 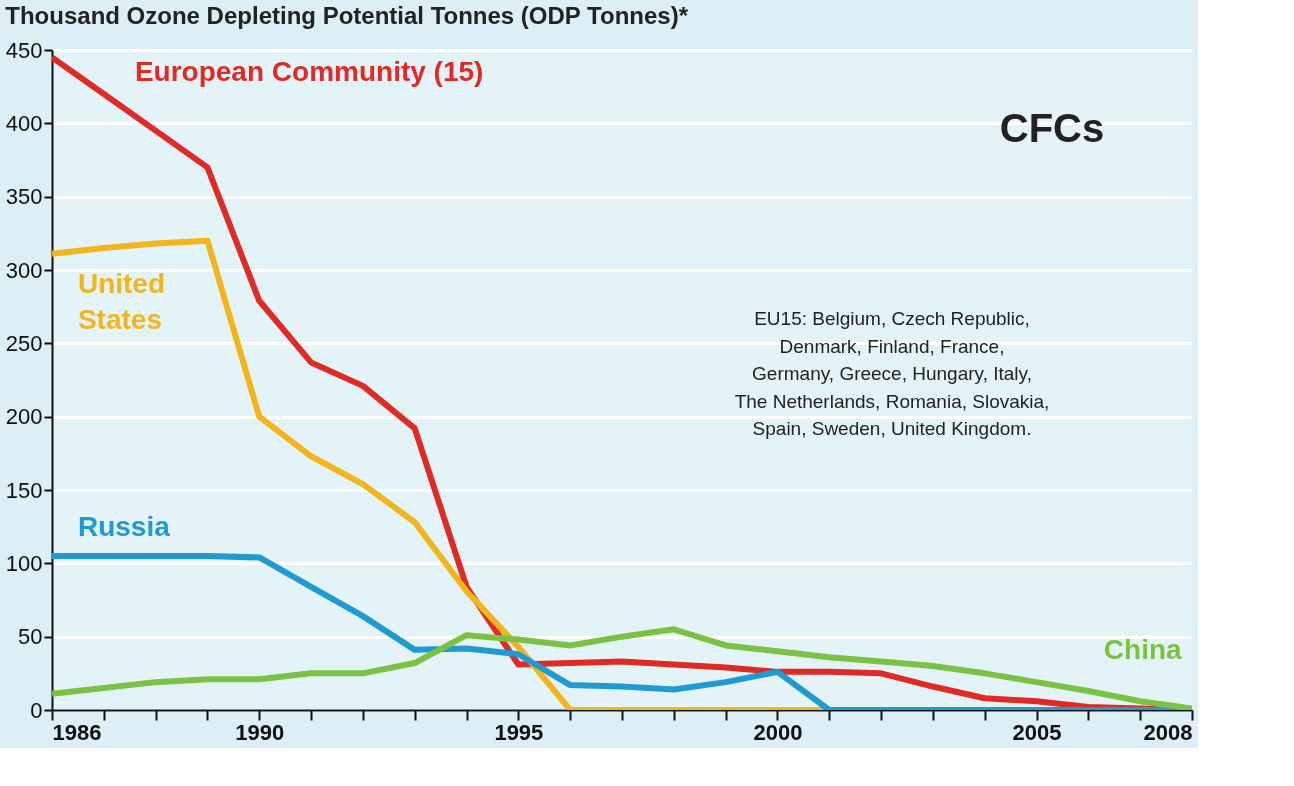 What do you see at coordinates (892, 374) in the screenshot?
I see `annotation: EU15: Belgium, Czech Republic, Denmark, Finland, France, Germany, Greece, Hungary, Italy, The Netherlands, Romania, Slovakia, Spain, Sweden, United Kingdom.` at bounding box center [892, 374].